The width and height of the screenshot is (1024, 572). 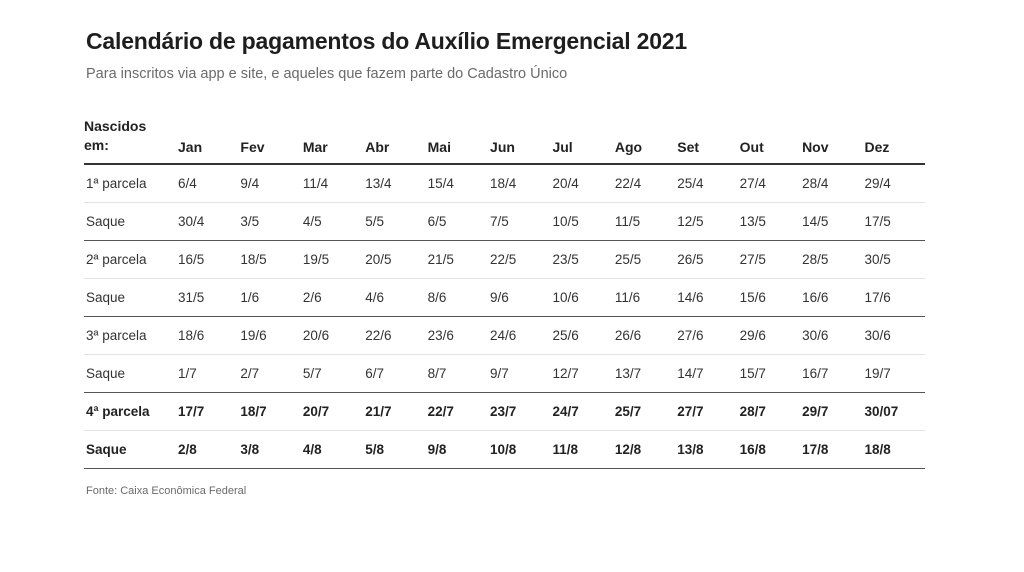 I want to click on corner-header-line-2: em:, so click(x=96, y=145).